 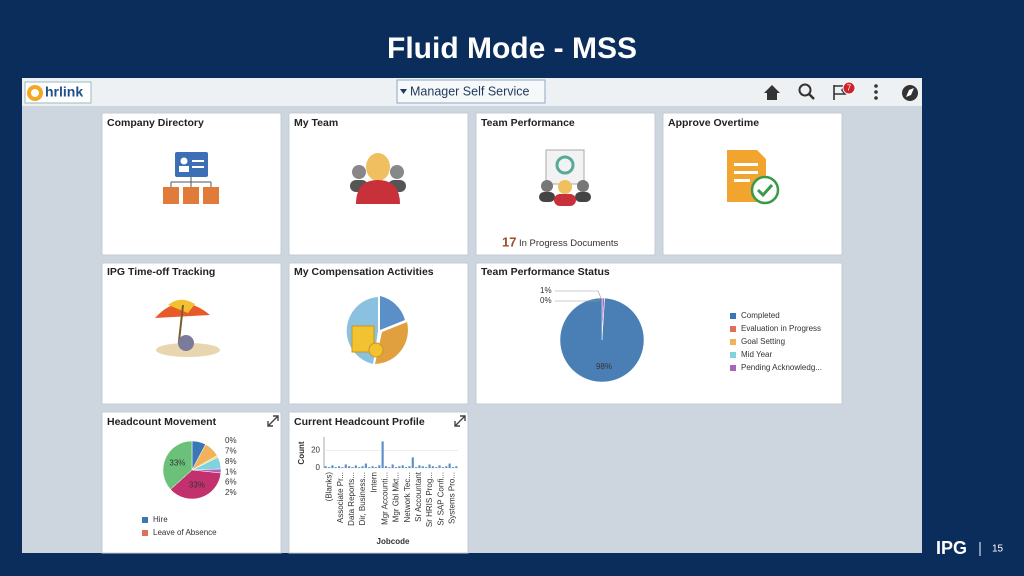 What do you see at coordinates (998, 549) in the screenshot?
I see `page-number: 15` at bounding box center [998, 549].